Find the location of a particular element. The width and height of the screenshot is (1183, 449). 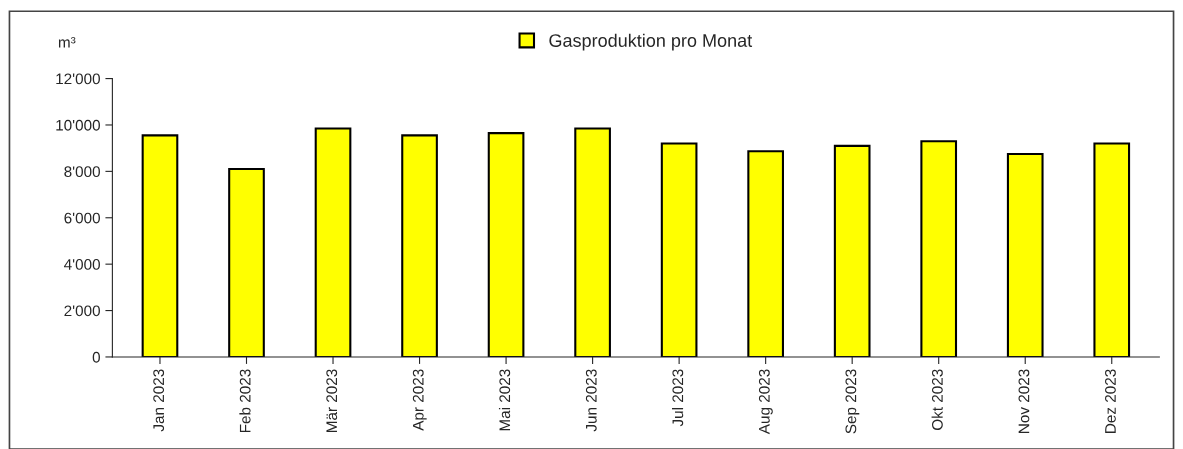

legend-label: Gasproduktion pro Monat is located at coordinates (651, 42).